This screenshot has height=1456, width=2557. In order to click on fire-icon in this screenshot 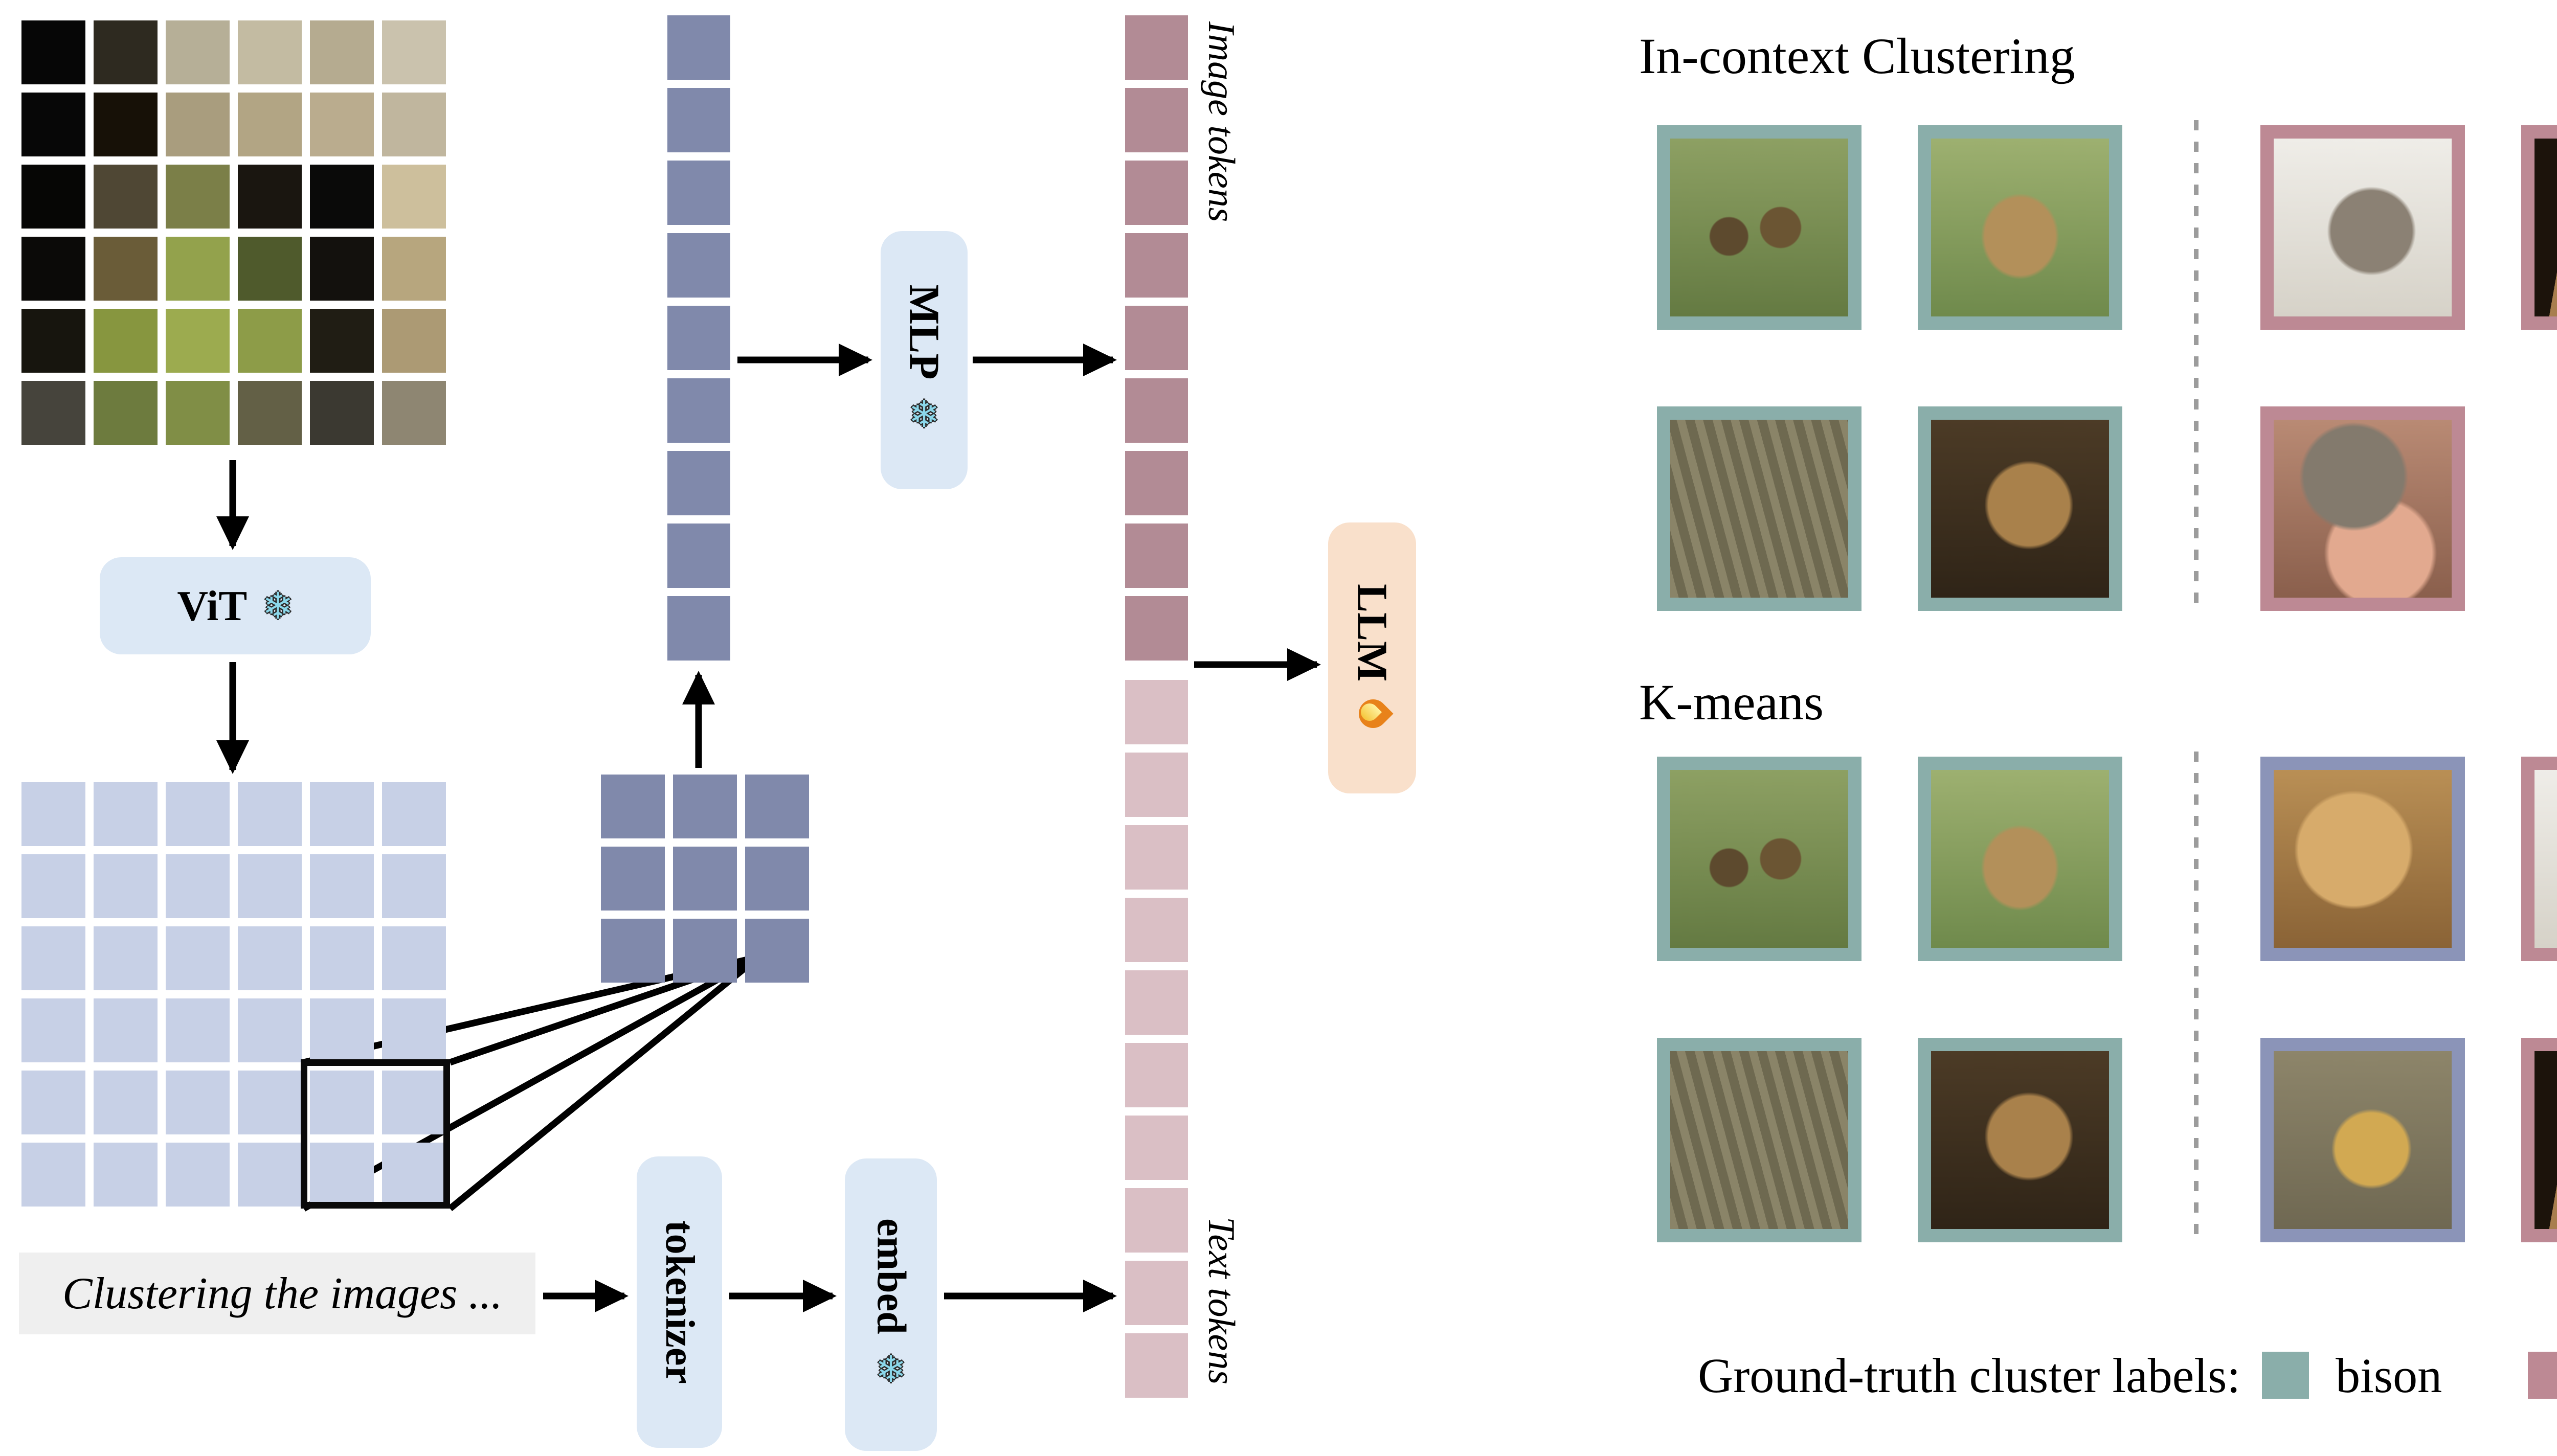, I will do `click(1372, 714)`.